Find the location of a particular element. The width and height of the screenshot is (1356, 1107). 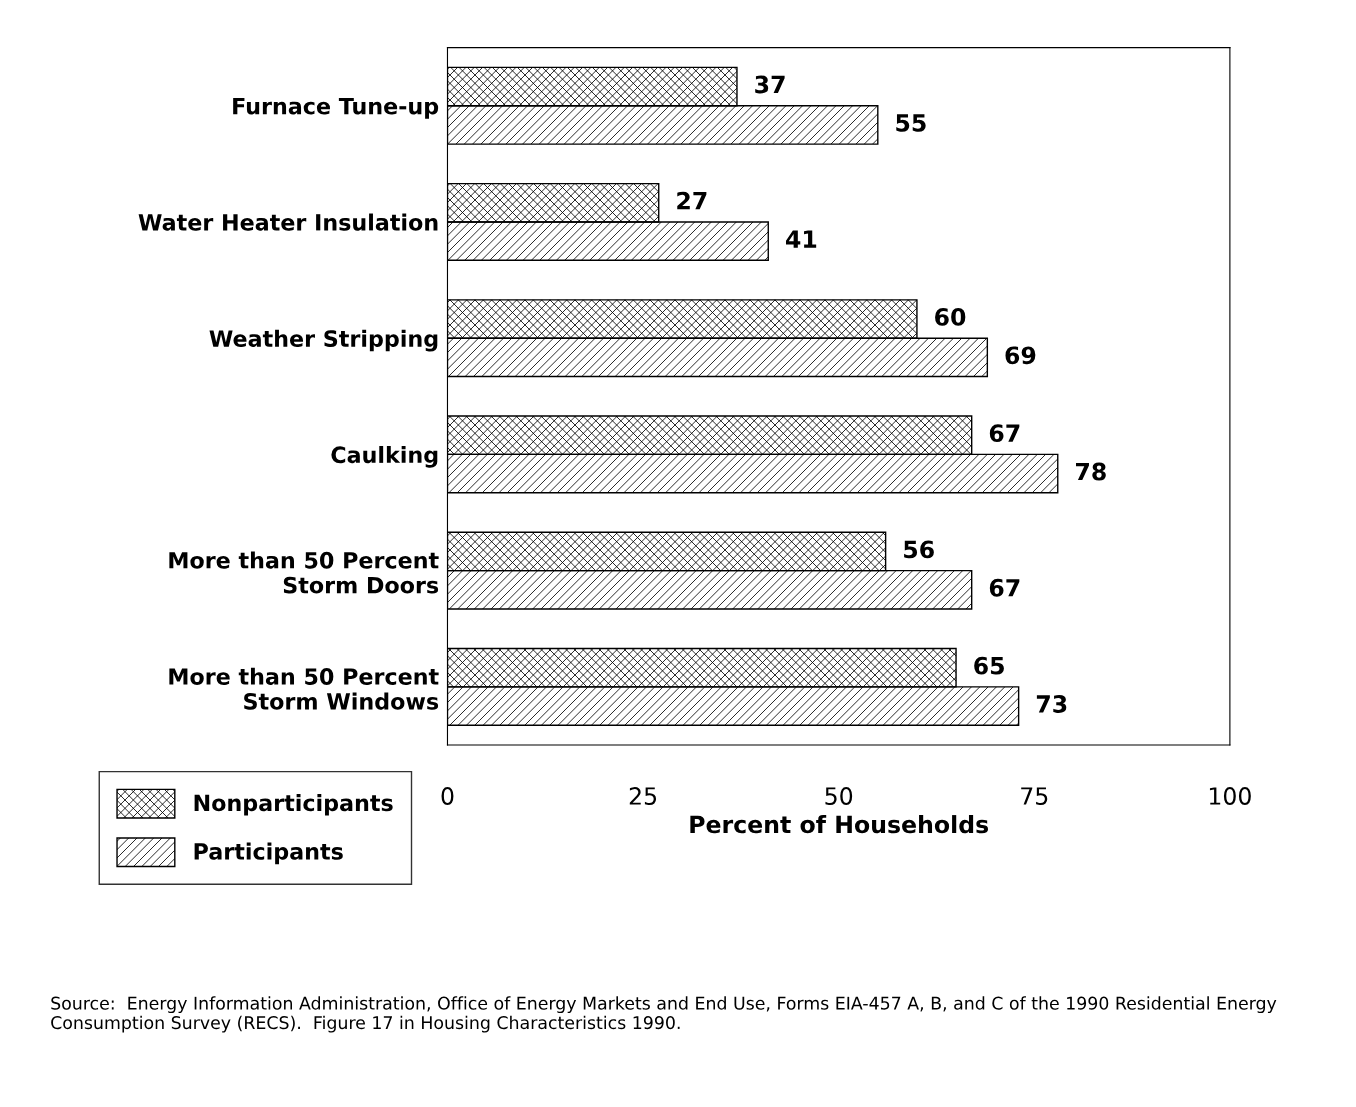

y-tick-label: Weather Stripping is located at coordinates (323, 340).